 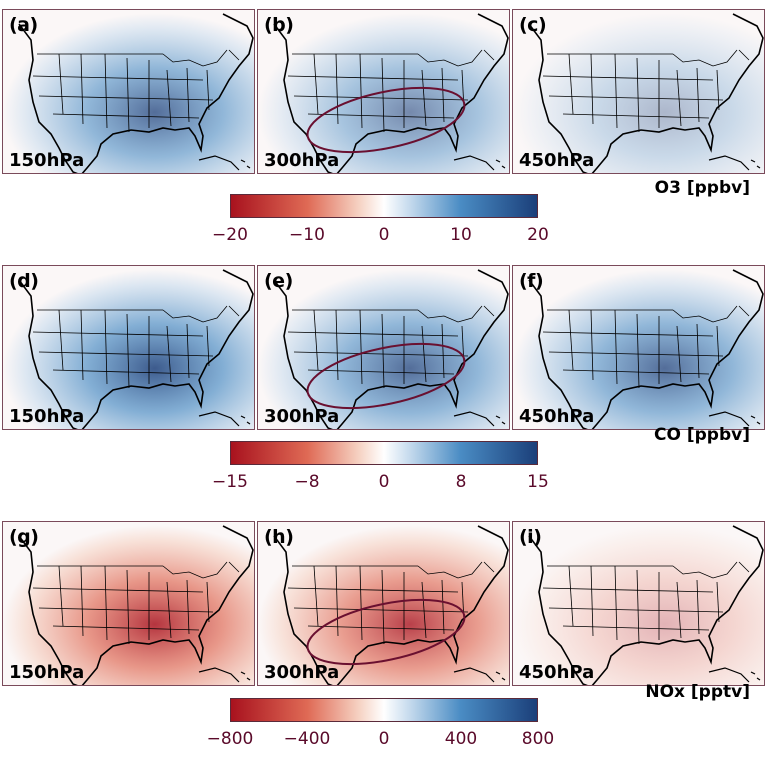 I want to click on colorbar-tick-label: −15, so click(x=230, y=482).